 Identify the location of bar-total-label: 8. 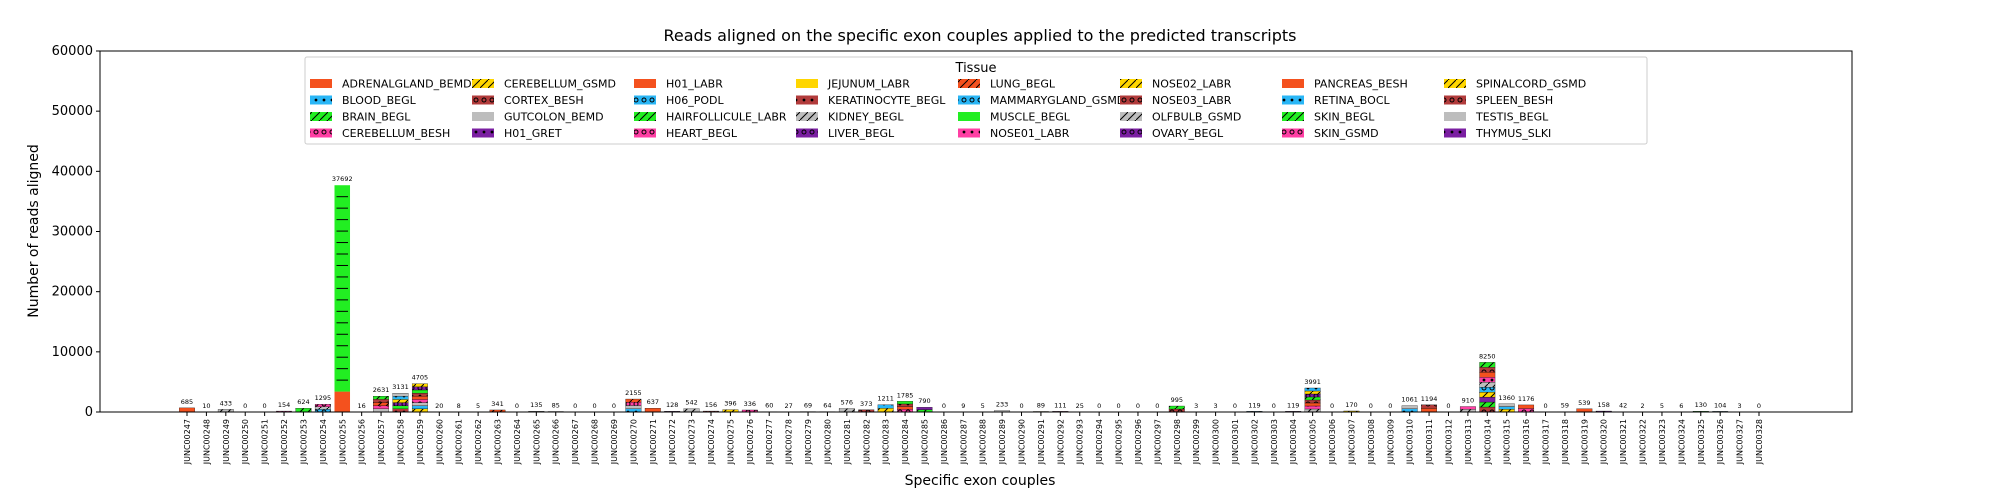
(459, 406).